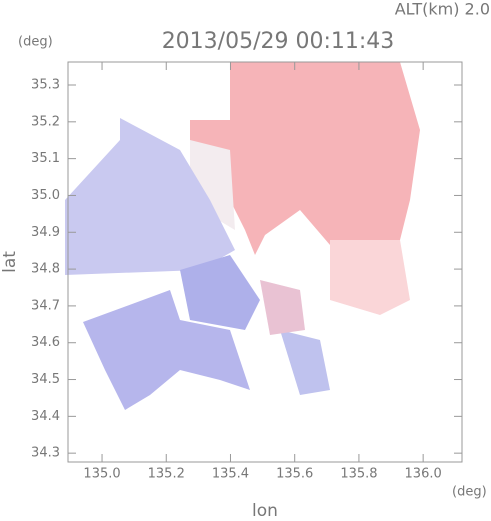  I want to click on x-tick-label: 135.6, so click(294, 474).